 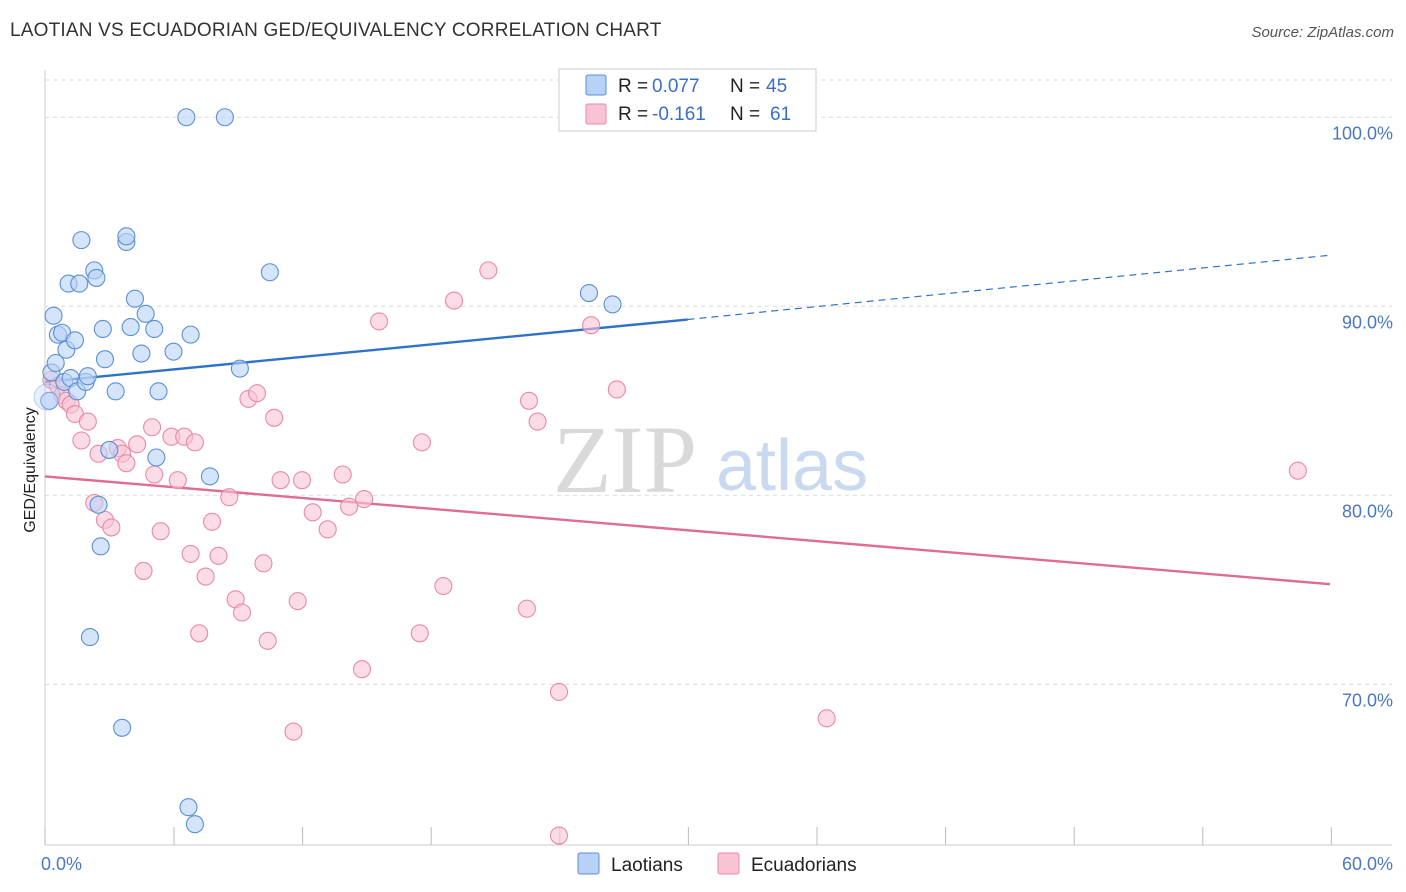 I want to click on series-legend-laotian-label: Laotians, so click(x=647, y=865).